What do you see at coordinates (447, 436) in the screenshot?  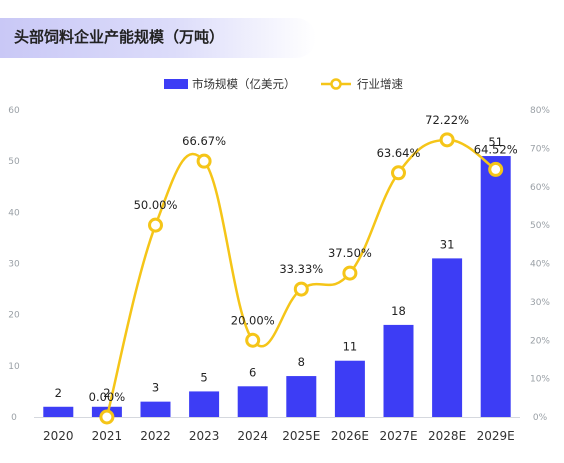 I see `x-tick-label: 2028E` at bounding box center [447, 436].